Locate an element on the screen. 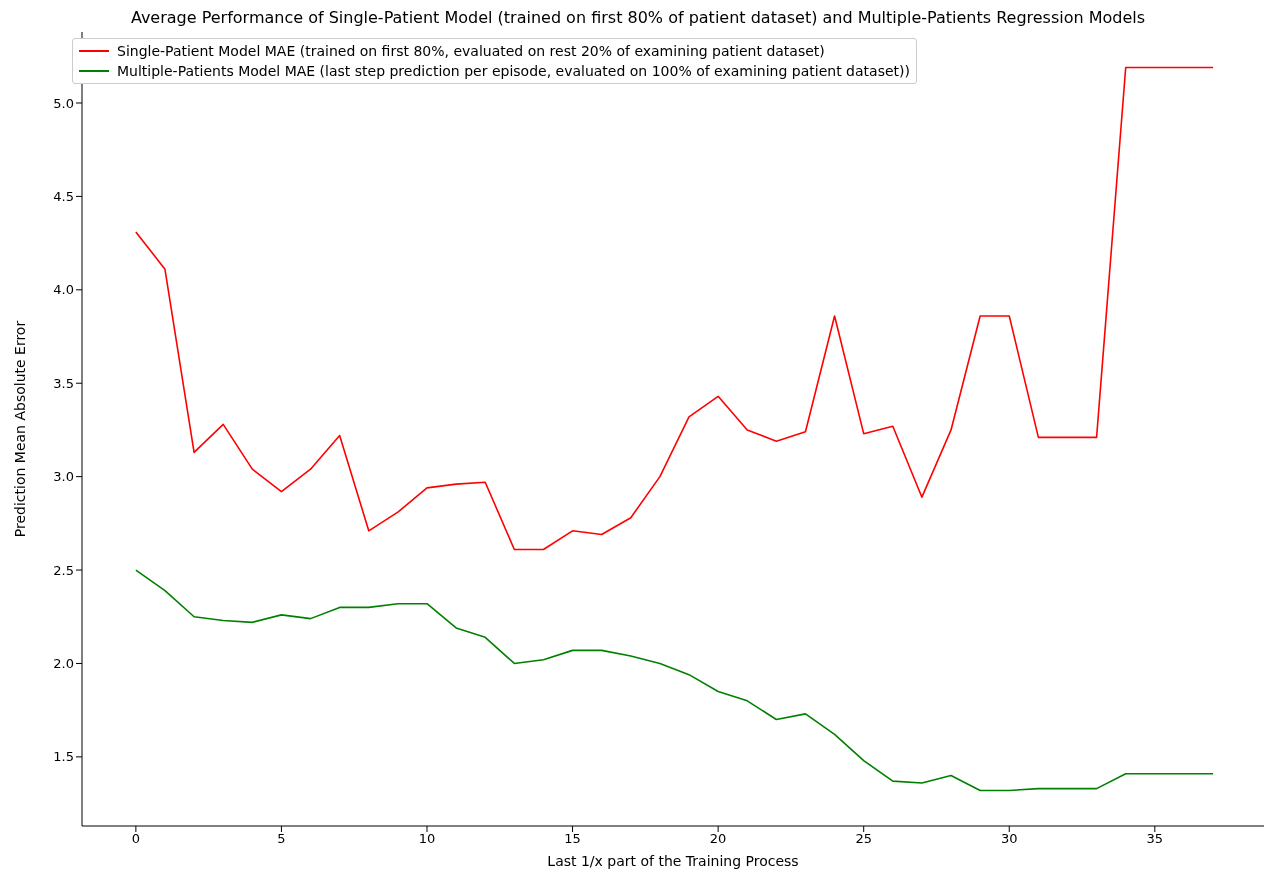  x-tick-label: 5 is located at coordinates (281, 839).